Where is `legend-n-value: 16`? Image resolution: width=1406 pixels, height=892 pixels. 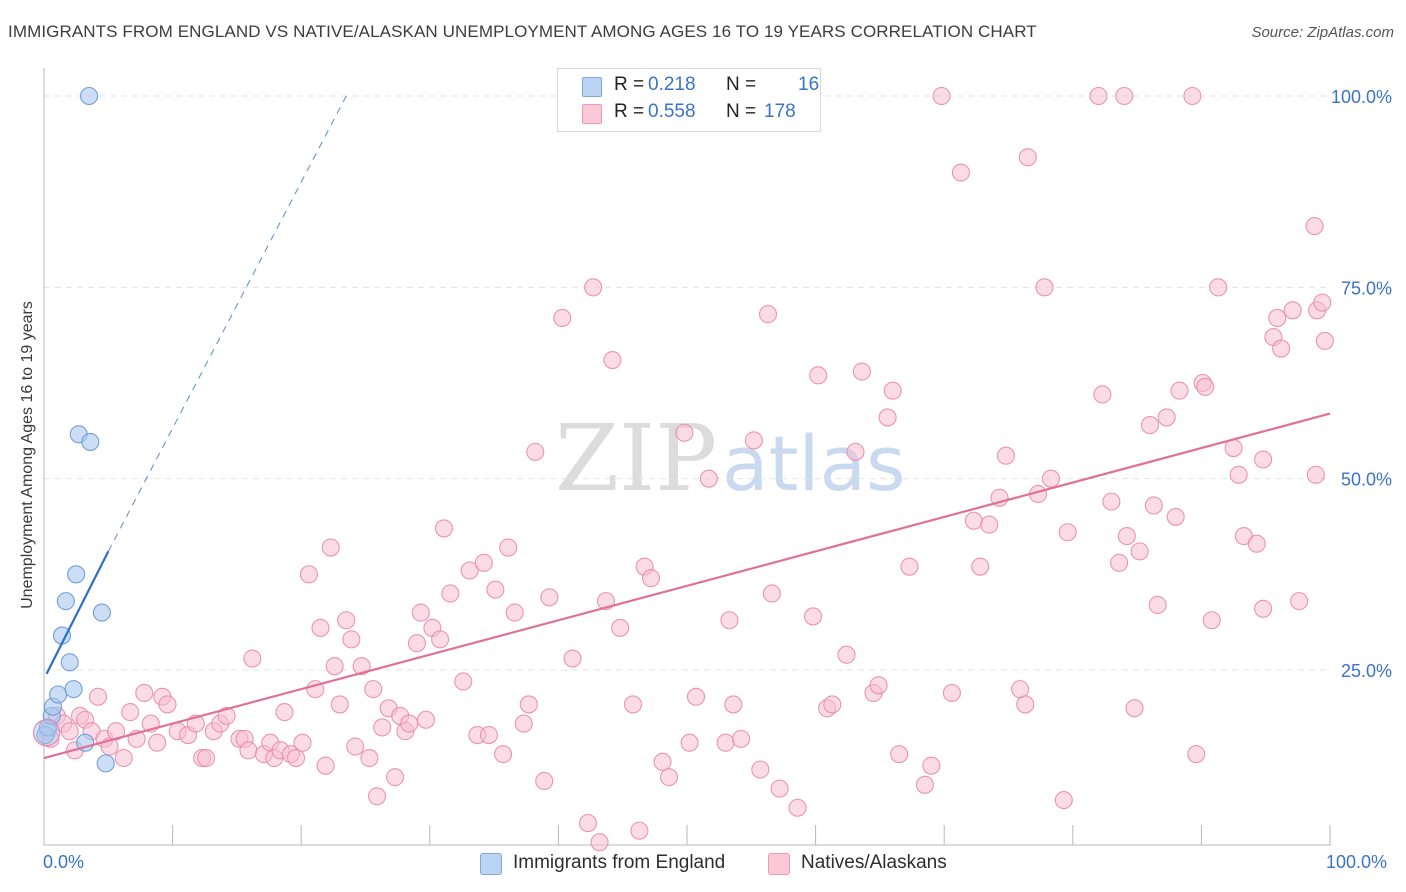 legend-n-value: 16 is located at coordinates (809, 84).